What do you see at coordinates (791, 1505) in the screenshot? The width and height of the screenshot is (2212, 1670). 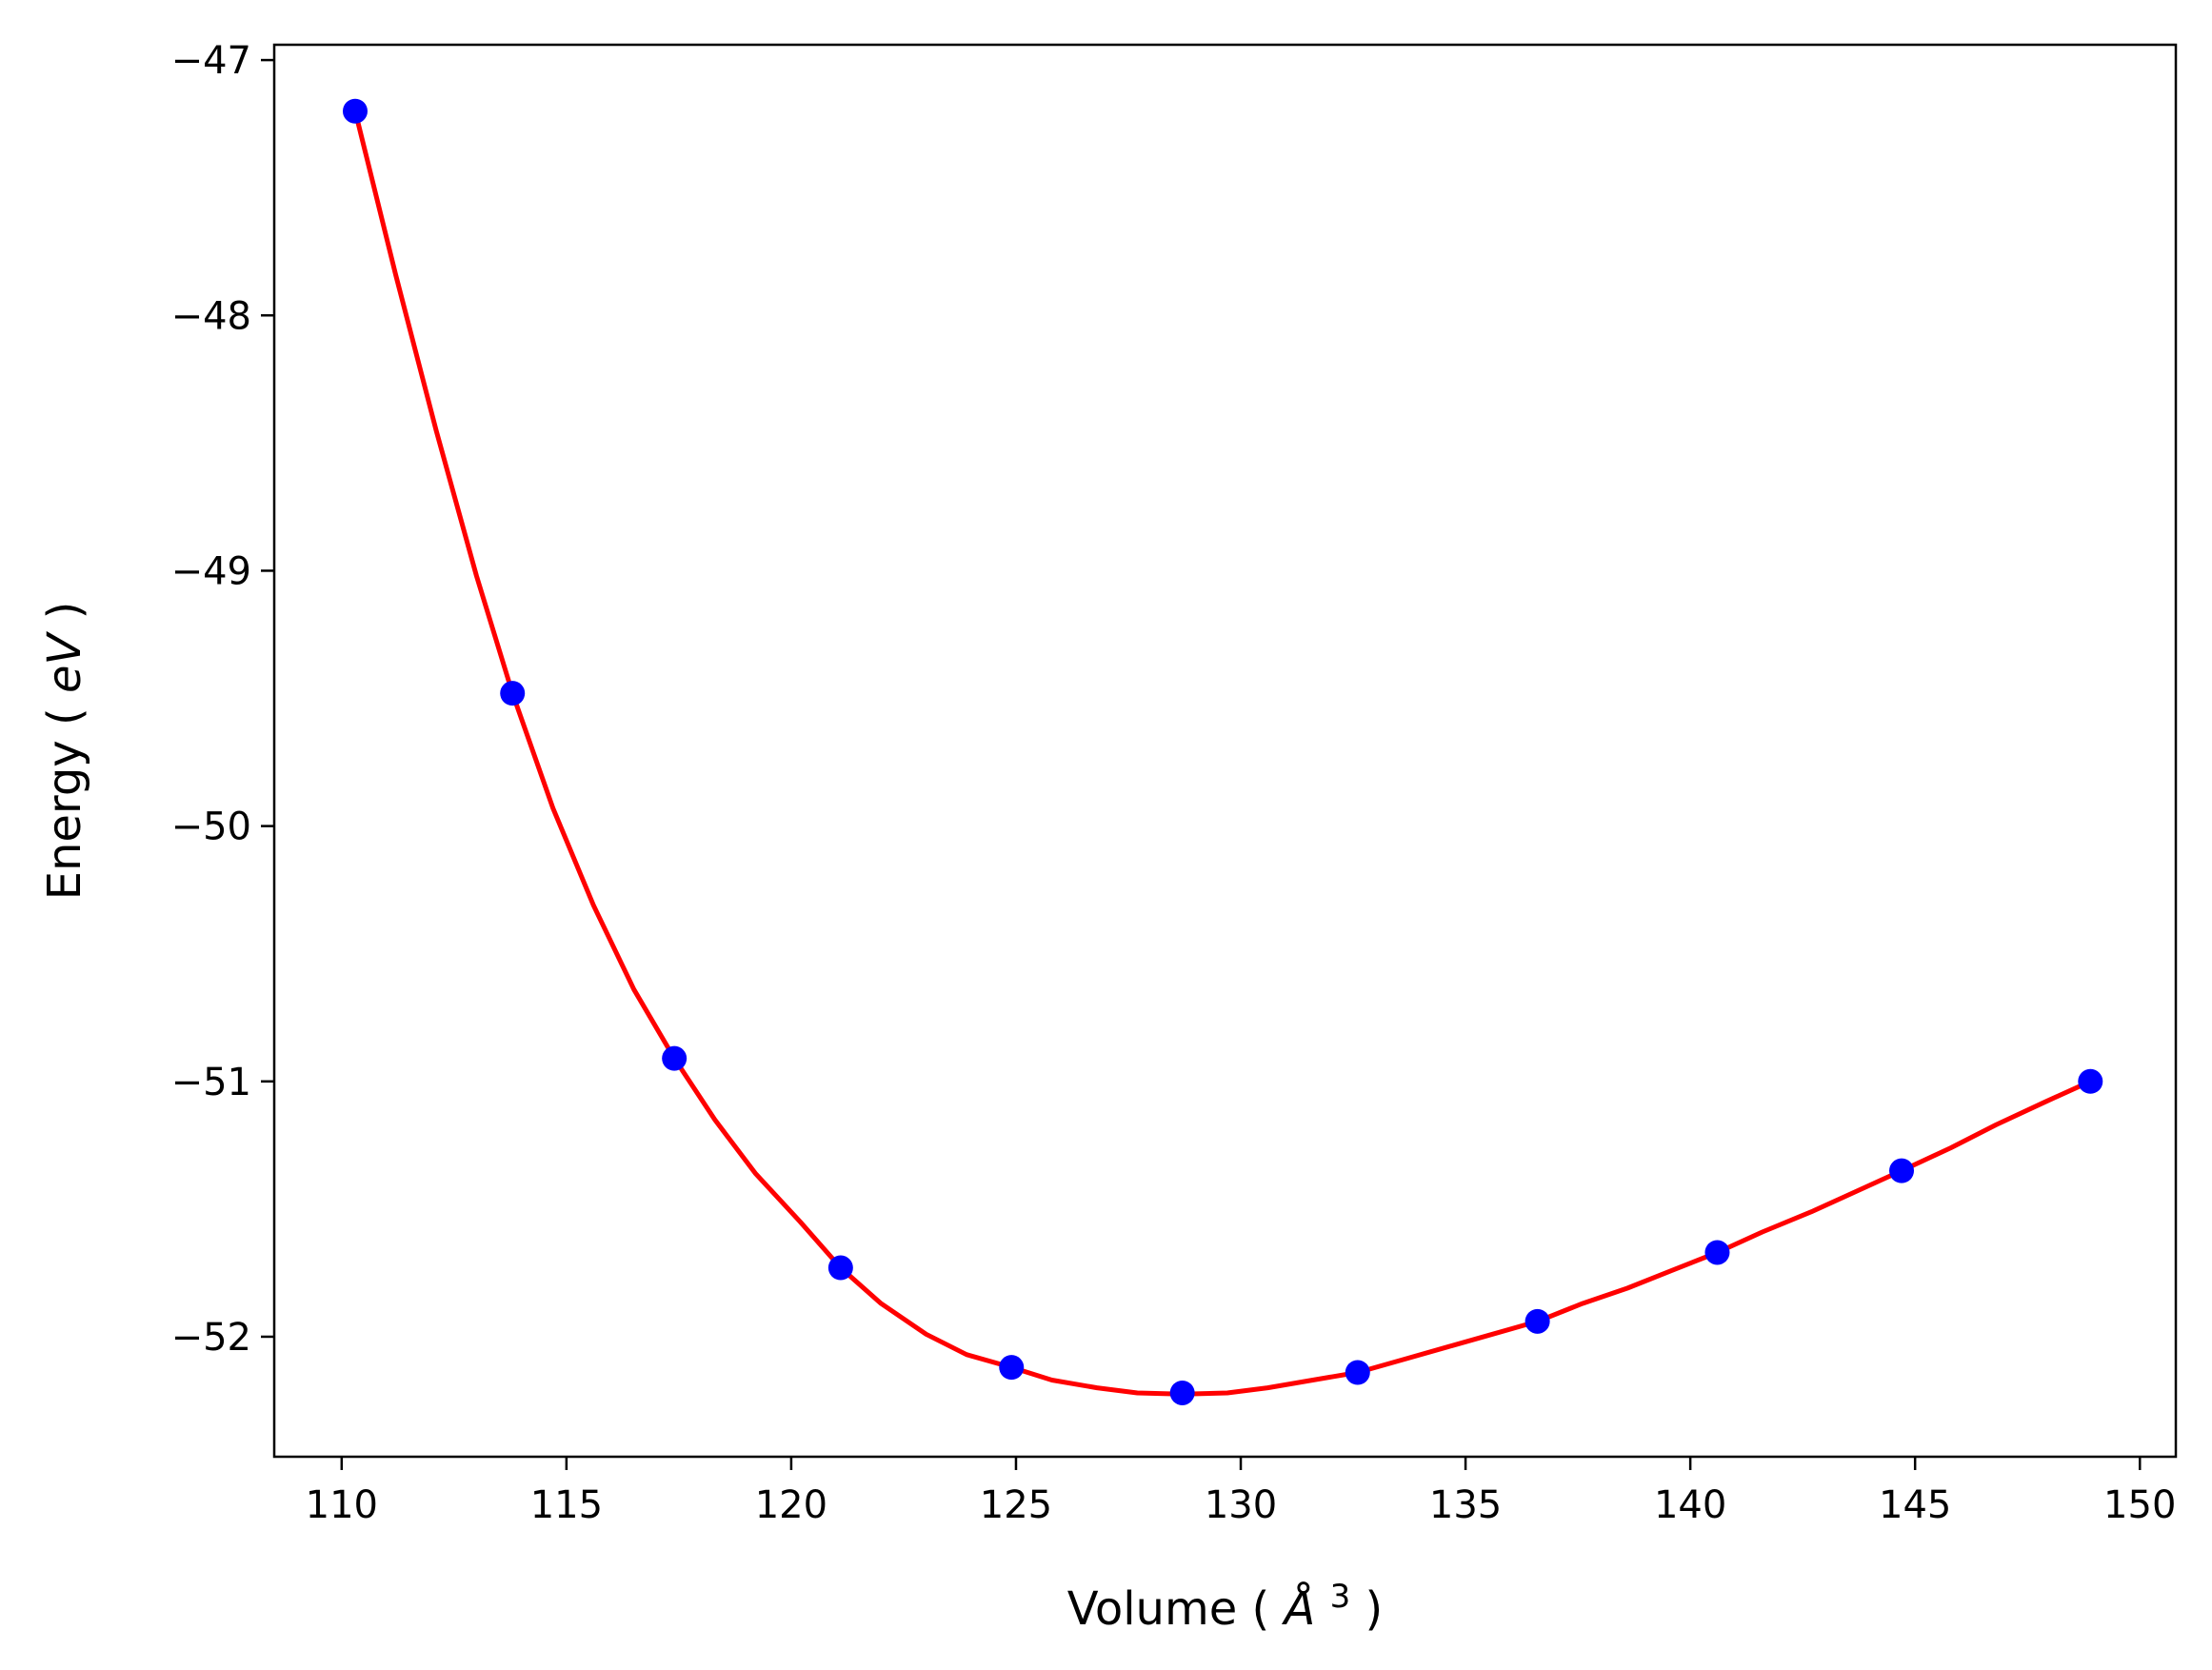 I see `x-tick-label: 120` at bounding box center [791, 1505].